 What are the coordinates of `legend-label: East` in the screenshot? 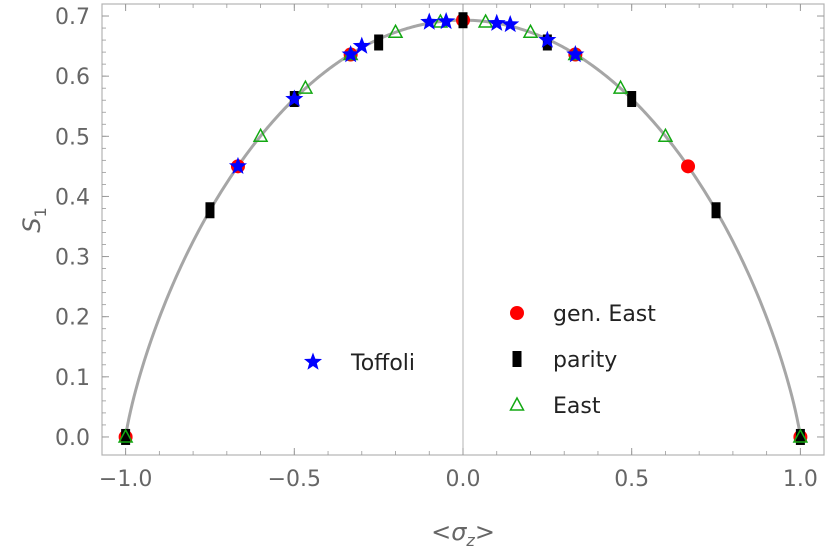 It's located at (577, 406).